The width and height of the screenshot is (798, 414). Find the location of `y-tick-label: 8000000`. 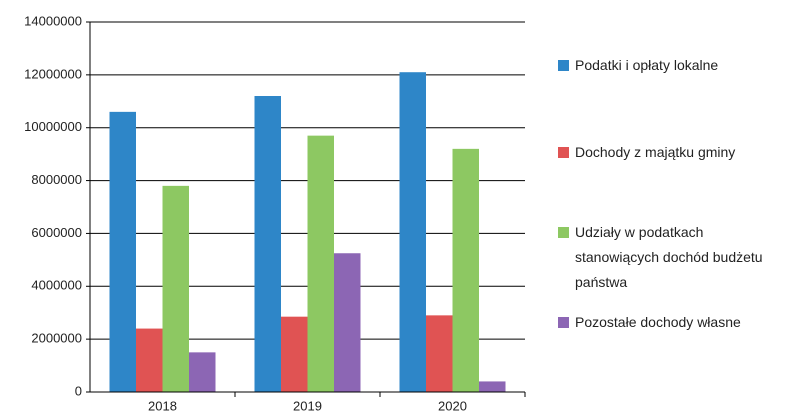

y-tick-label: 8000000 is located at coordinates (56, 179).